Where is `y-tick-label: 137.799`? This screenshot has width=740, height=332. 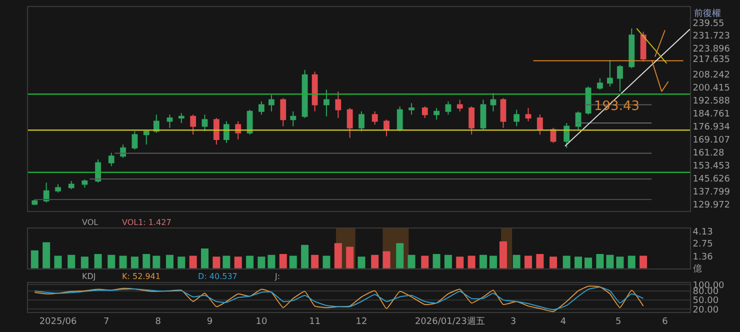
y-tick-label: 137.799 is located at coordinates (711, 192).